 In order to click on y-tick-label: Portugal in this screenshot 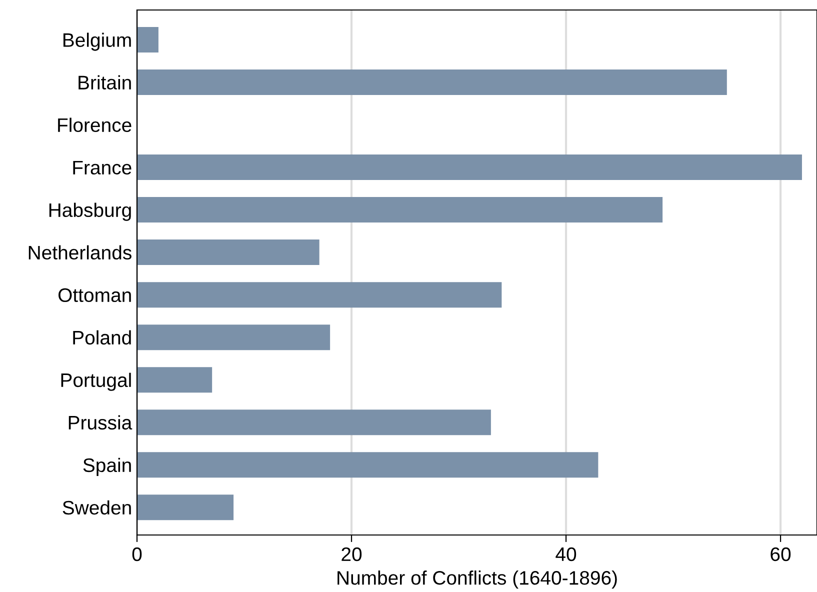, I will do `click(96, 381)`.